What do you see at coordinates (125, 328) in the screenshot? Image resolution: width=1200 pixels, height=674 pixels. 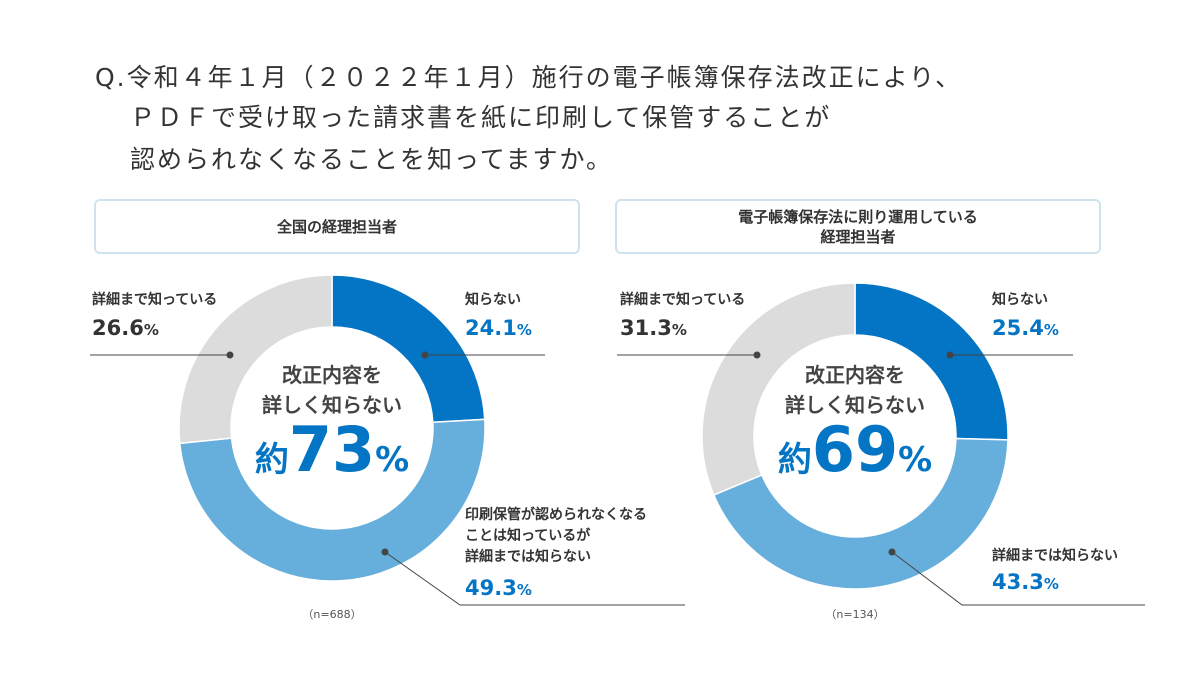 I see `chart1-value-know-detail: 26.6%` at bounding box center [125, 328].